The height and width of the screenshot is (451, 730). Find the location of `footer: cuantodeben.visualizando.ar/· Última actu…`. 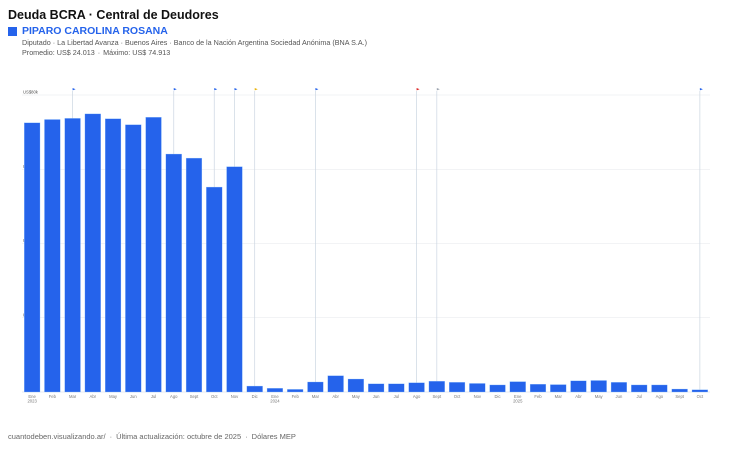

footer: cuantodeben.visualizando.ar/· Última actu… is located at coordinates (152, 436).